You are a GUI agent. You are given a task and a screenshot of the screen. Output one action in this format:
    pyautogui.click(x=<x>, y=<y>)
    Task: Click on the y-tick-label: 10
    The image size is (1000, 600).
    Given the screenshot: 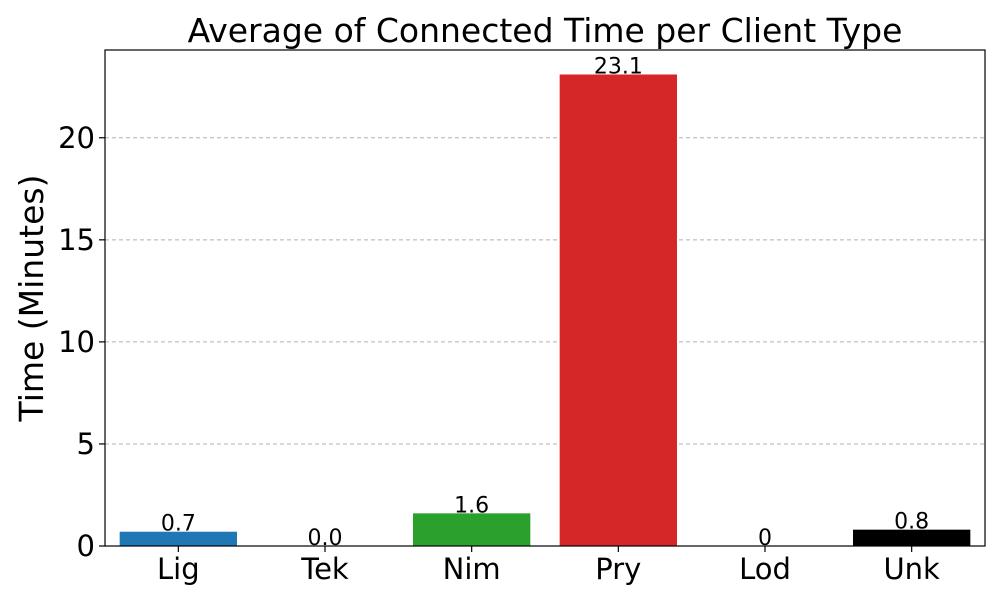 What is the action you would take?
    pyautogui.click(x=76, y=342)
    